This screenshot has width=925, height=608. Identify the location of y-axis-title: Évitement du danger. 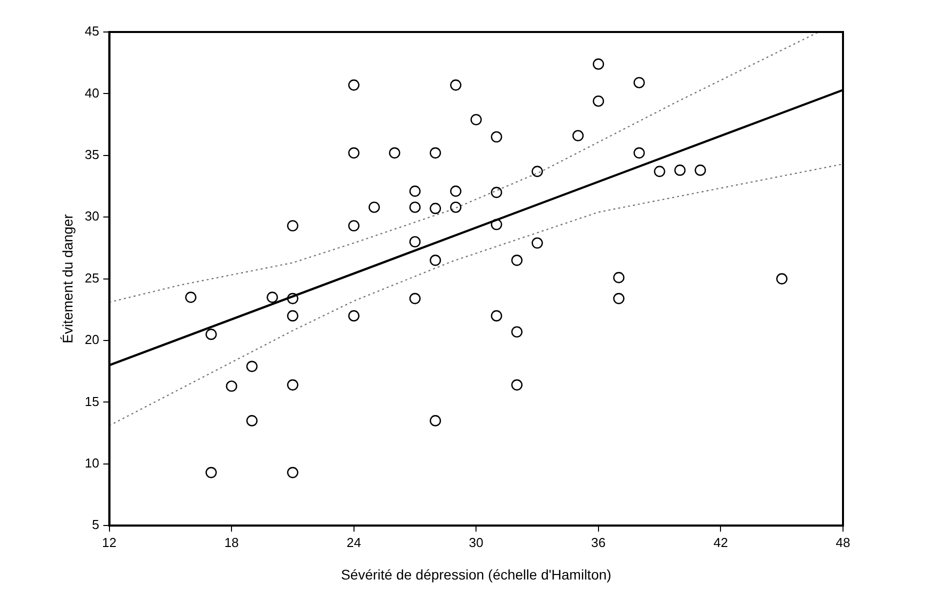
(67, 279).